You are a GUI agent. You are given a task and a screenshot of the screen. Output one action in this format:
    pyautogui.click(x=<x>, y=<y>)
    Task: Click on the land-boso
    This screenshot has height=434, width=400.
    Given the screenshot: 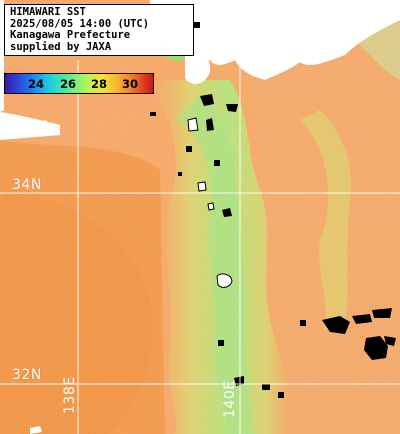 What is the action you would take?
    pyautogui.click(x=274, y=44)
    